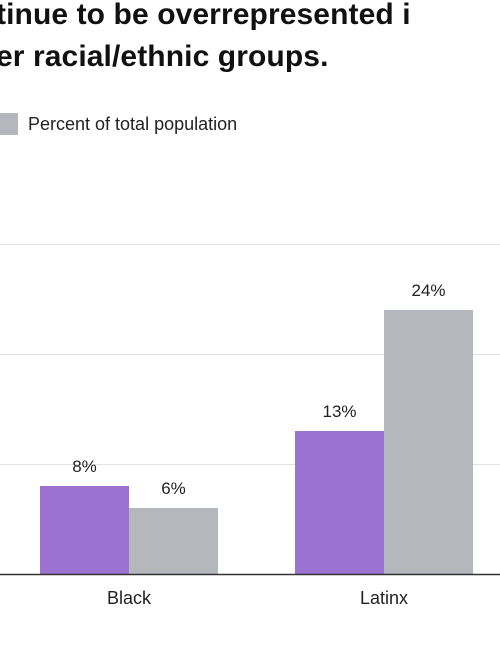 This screenshot has height=646, width=500. What do you see at coordinates (84, 466) in the screenshot?
I see `data-label-black-series-1: 8%` at bounding box center [84, 466].